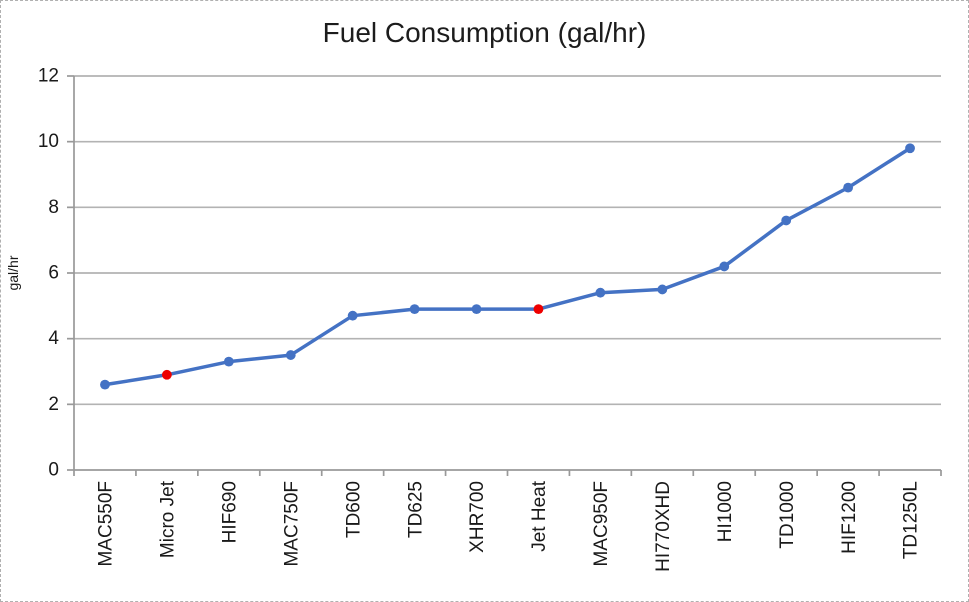  Describe the element at coordinates (53, 470) in the screenshot. I see `y-tick-label: 0` at that location.